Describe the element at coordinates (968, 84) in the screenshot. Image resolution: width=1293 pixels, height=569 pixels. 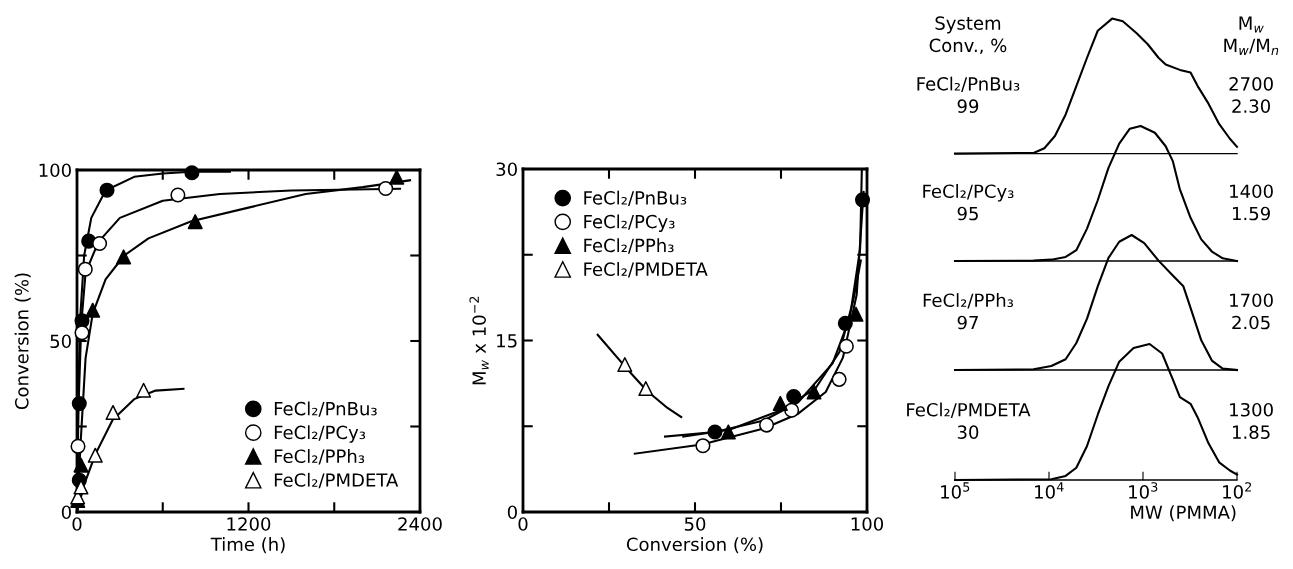
I see `annotation: FeCl₂/PnBu₃` at that location.